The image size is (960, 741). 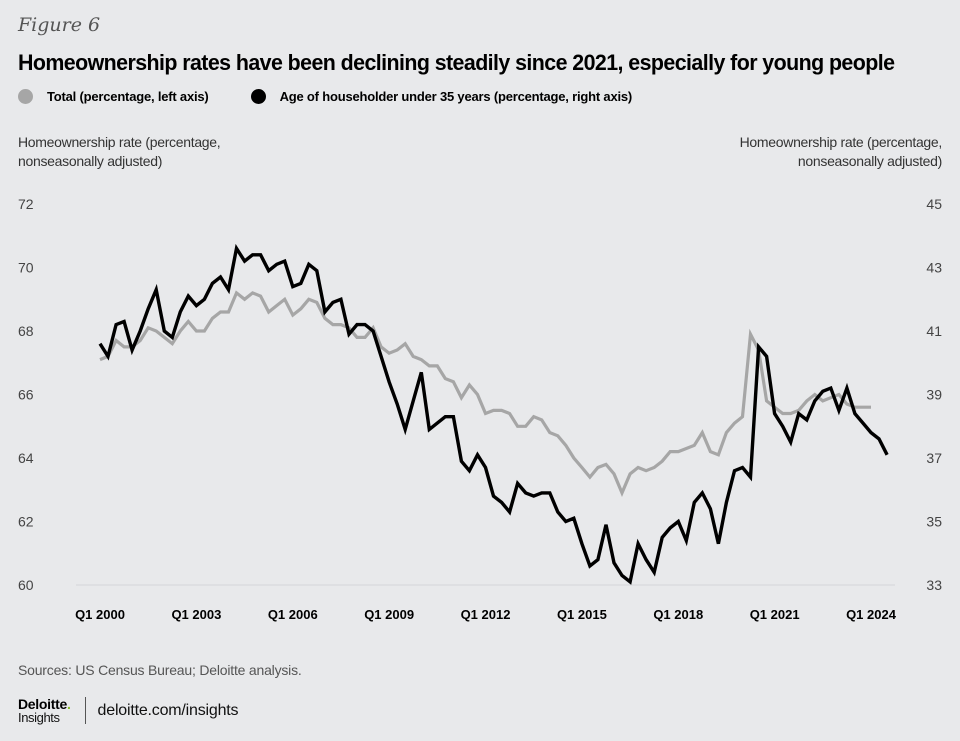 What do you see at coordinates (25, 96) in the screenshot?
I see `legend-dot-total-icon` at bounding box center [25, 96].